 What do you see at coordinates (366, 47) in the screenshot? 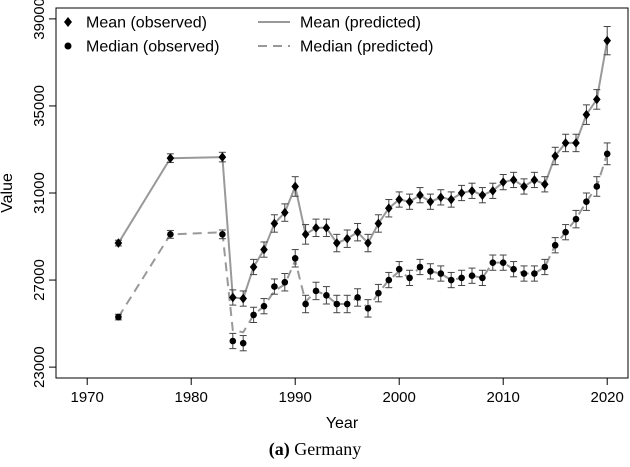
I see `legend-label: Median (predicted)` at bounding box center [366, 47].